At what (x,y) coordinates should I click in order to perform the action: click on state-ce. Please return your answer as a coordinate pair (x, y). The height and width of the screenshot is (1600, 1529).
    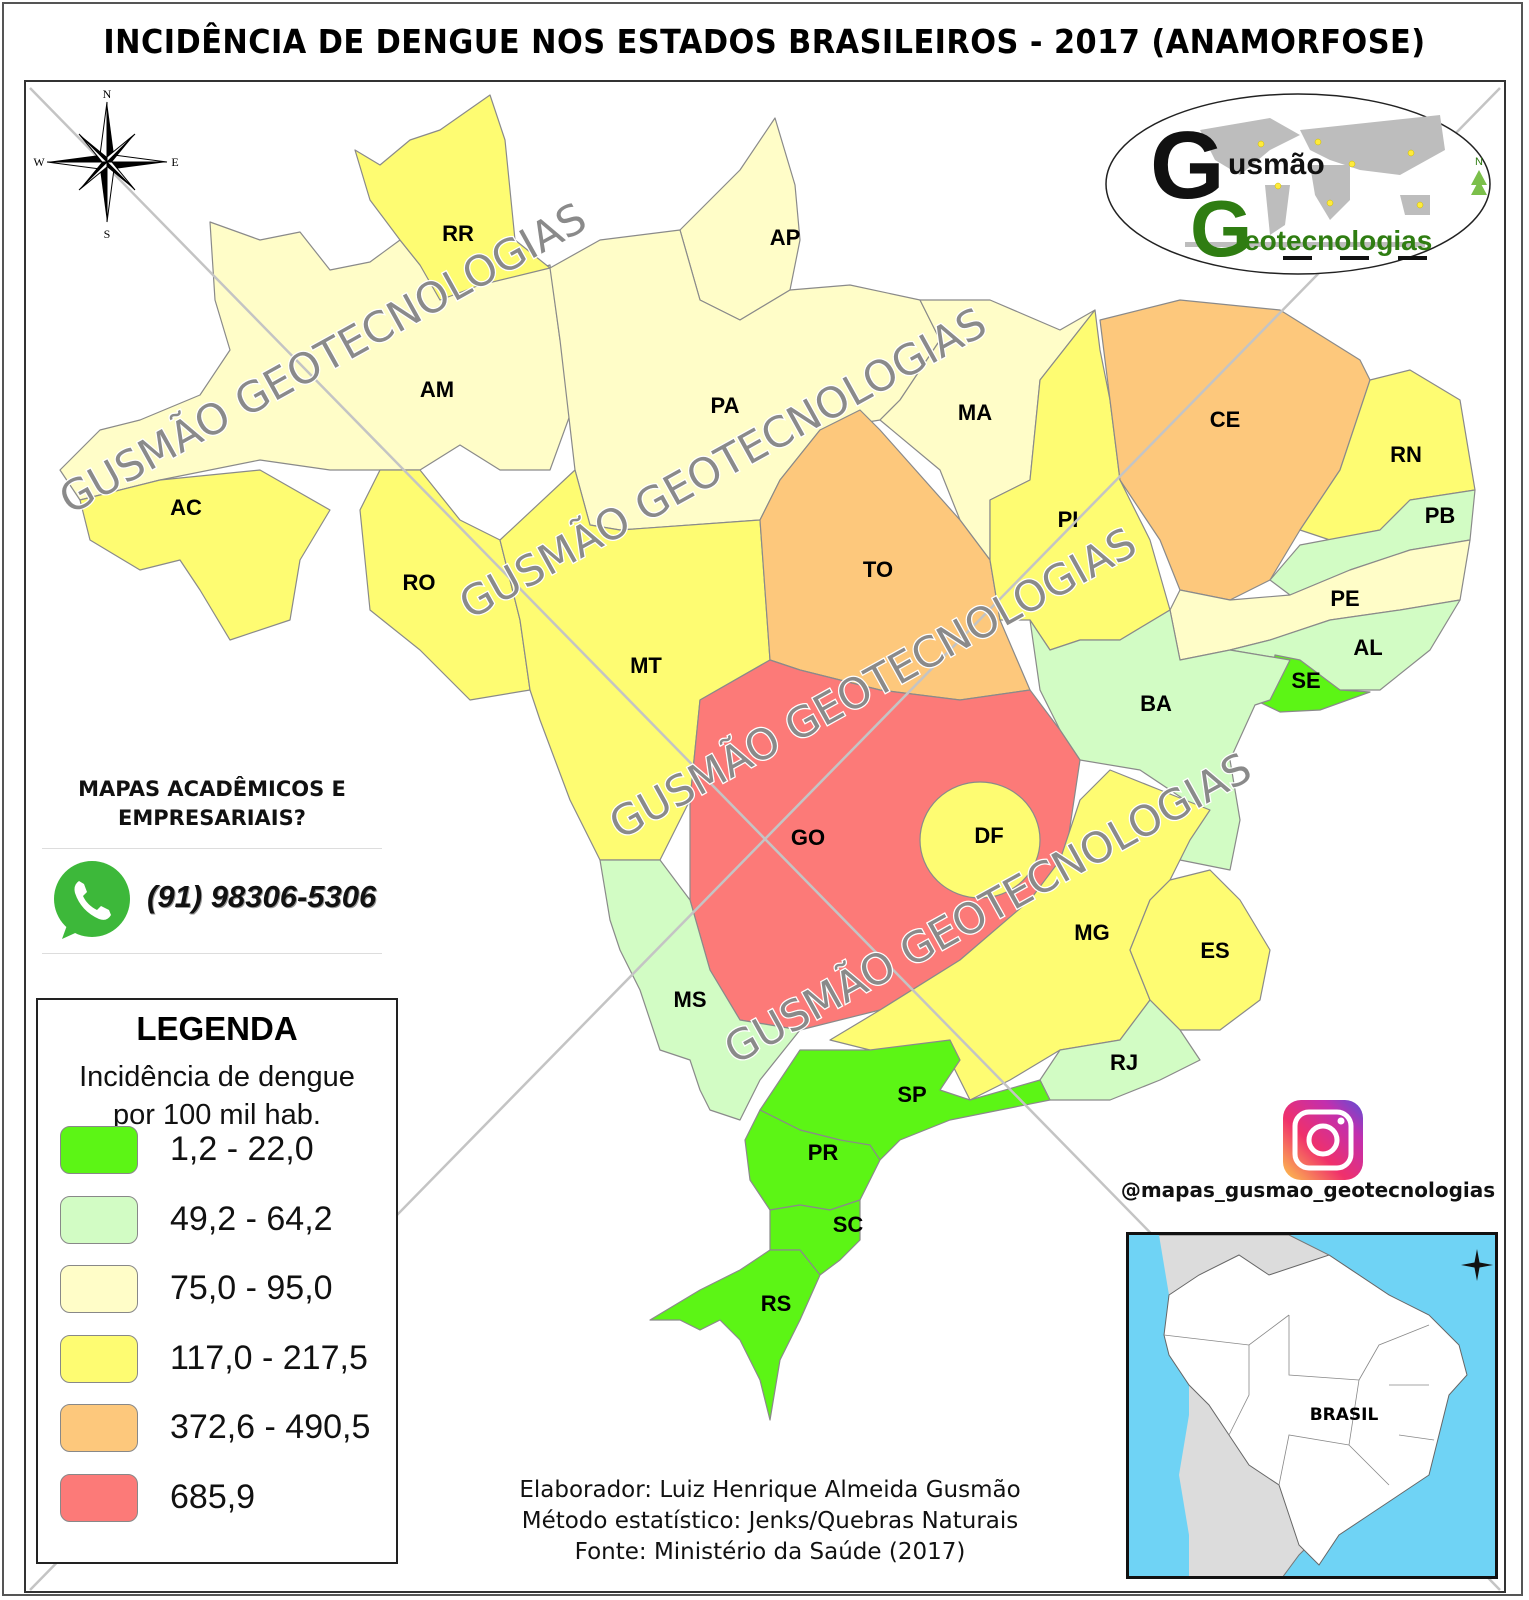
    Looking at the image, I should click on (1235, 450).